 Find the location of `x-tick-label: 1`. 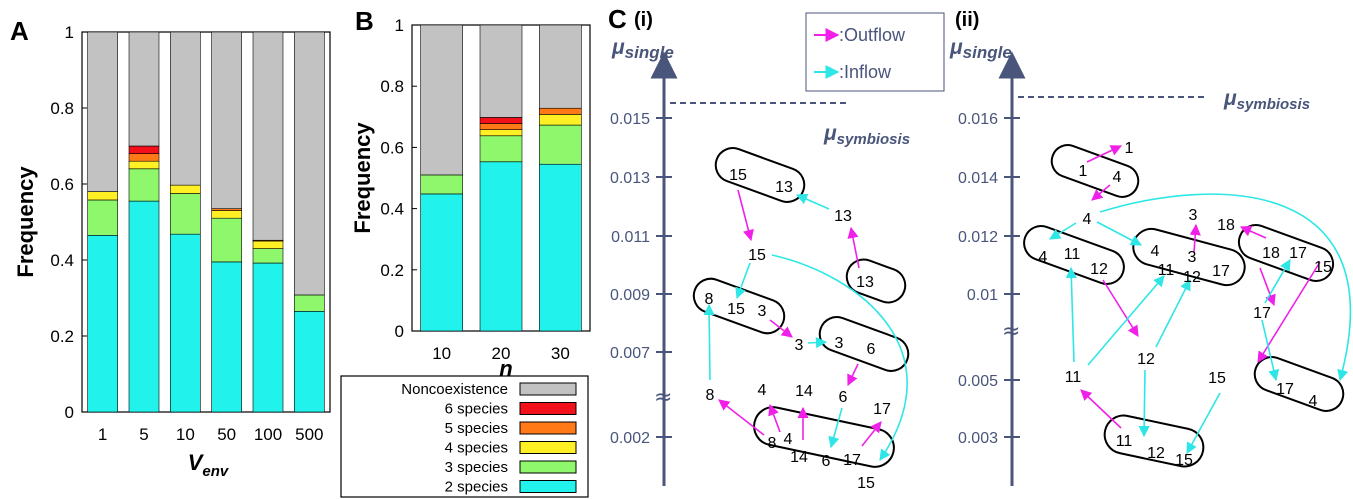

x-tick-label: 1 is located at coordinates (102, 434).